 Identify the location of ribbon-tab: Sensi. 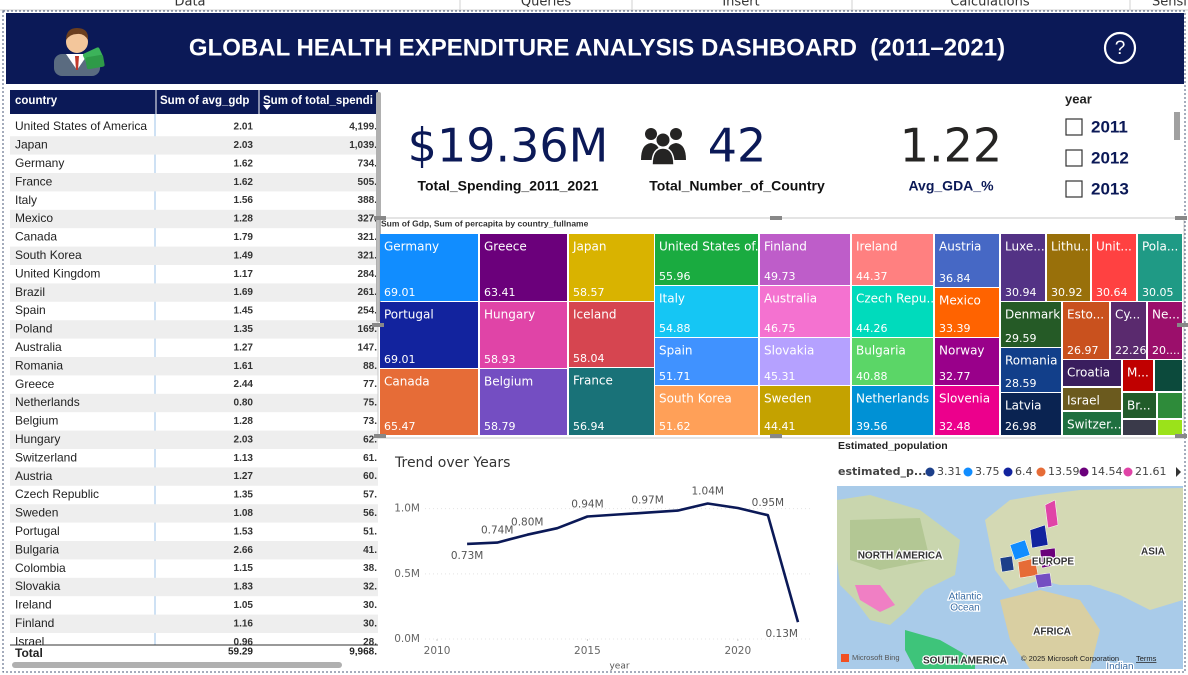
(1169, 5).